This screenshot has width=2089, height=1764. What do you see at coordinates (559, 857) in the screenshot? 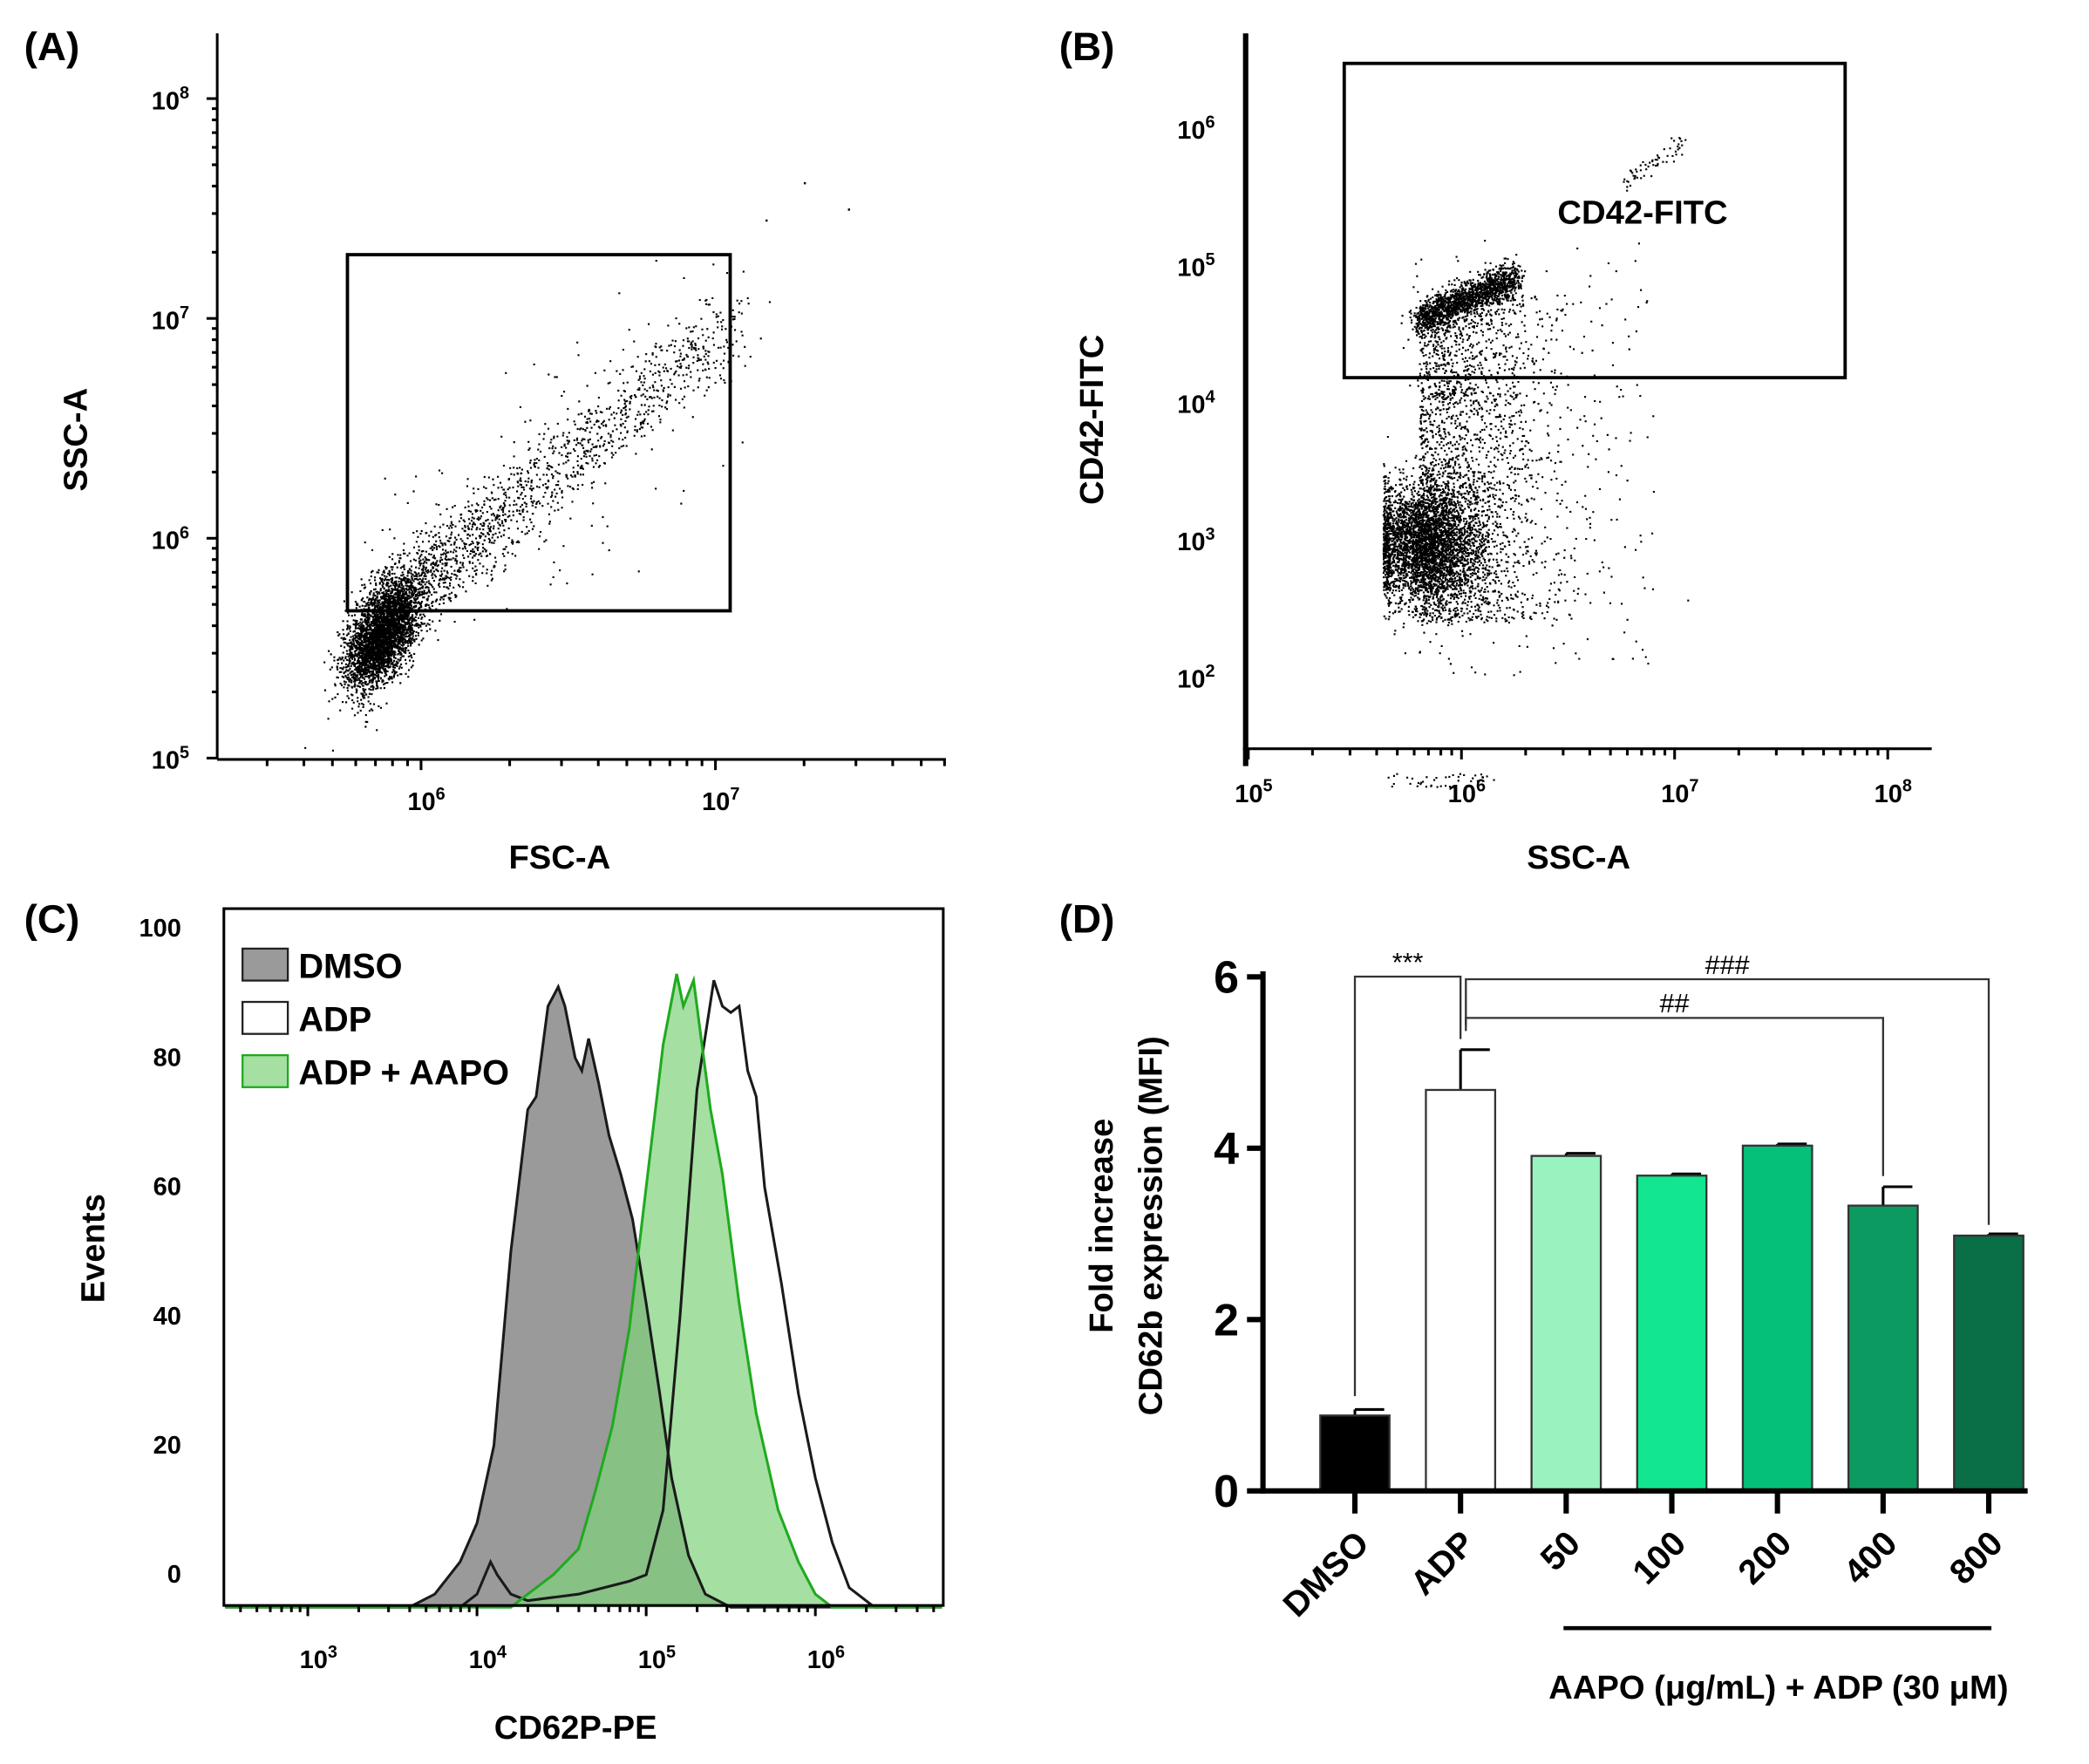
I see `panel-a-xlabel: FSC-A` at bounding box center [559, 857].